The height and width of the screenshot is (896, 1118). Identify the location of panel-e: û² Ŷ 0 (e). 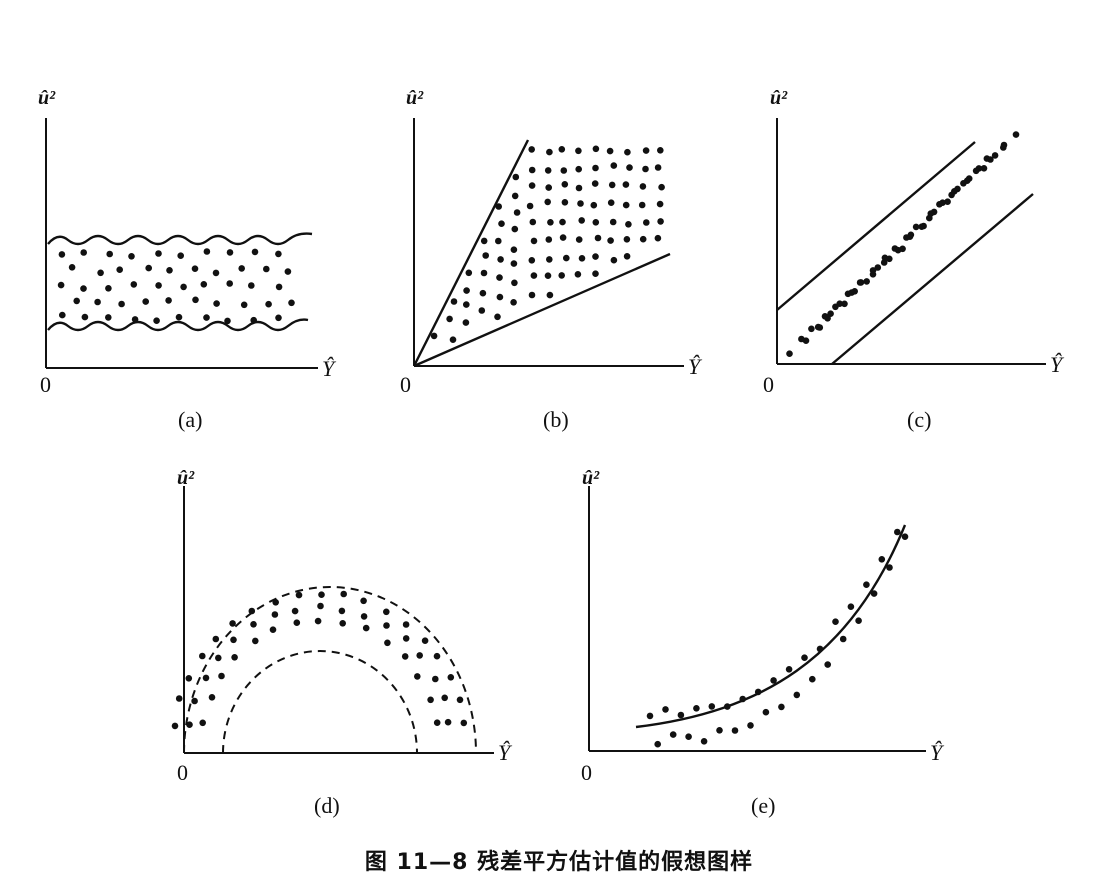
(763, 642).